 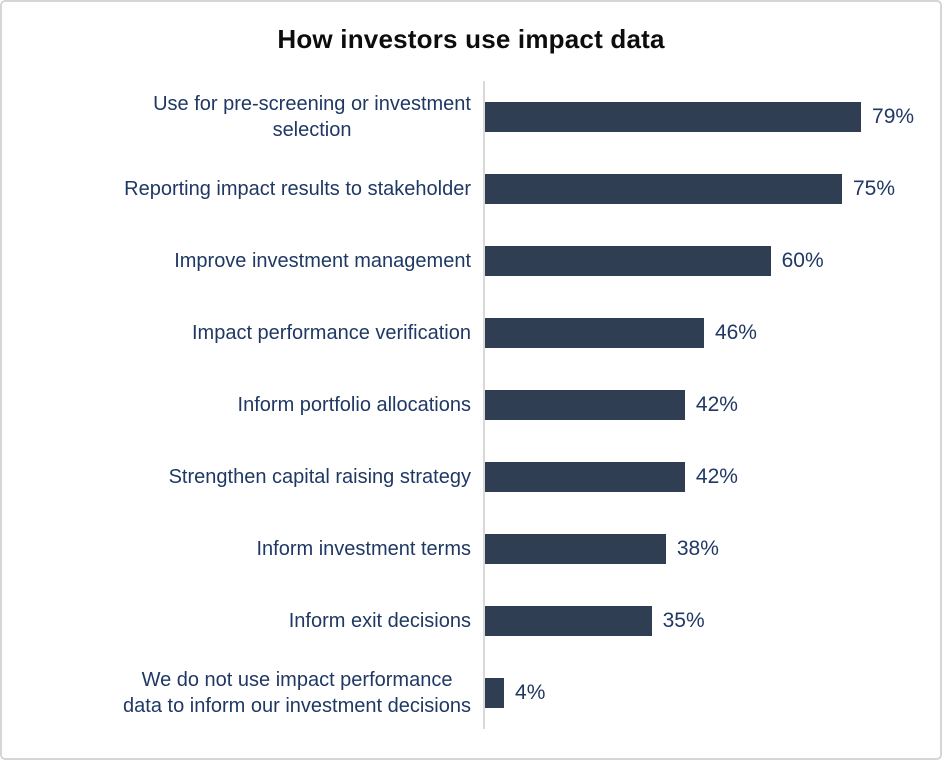 I want to click on value-label: 38%, so click(x=697, y=548).